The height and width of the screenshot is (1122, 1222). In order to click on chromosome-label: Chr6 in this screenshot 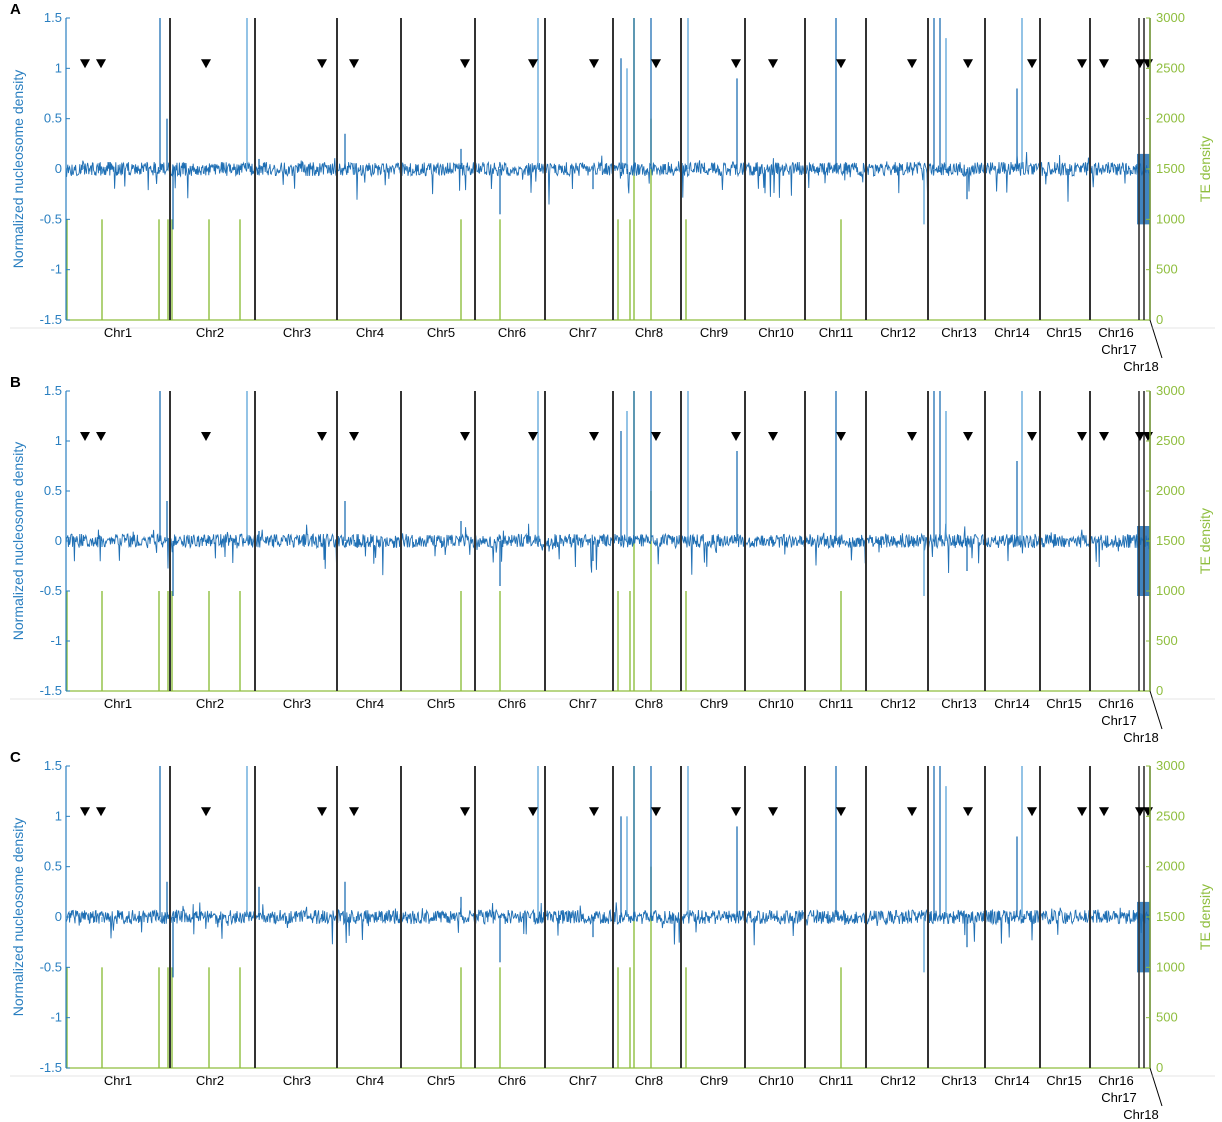, I will do `click(512, 332)`.